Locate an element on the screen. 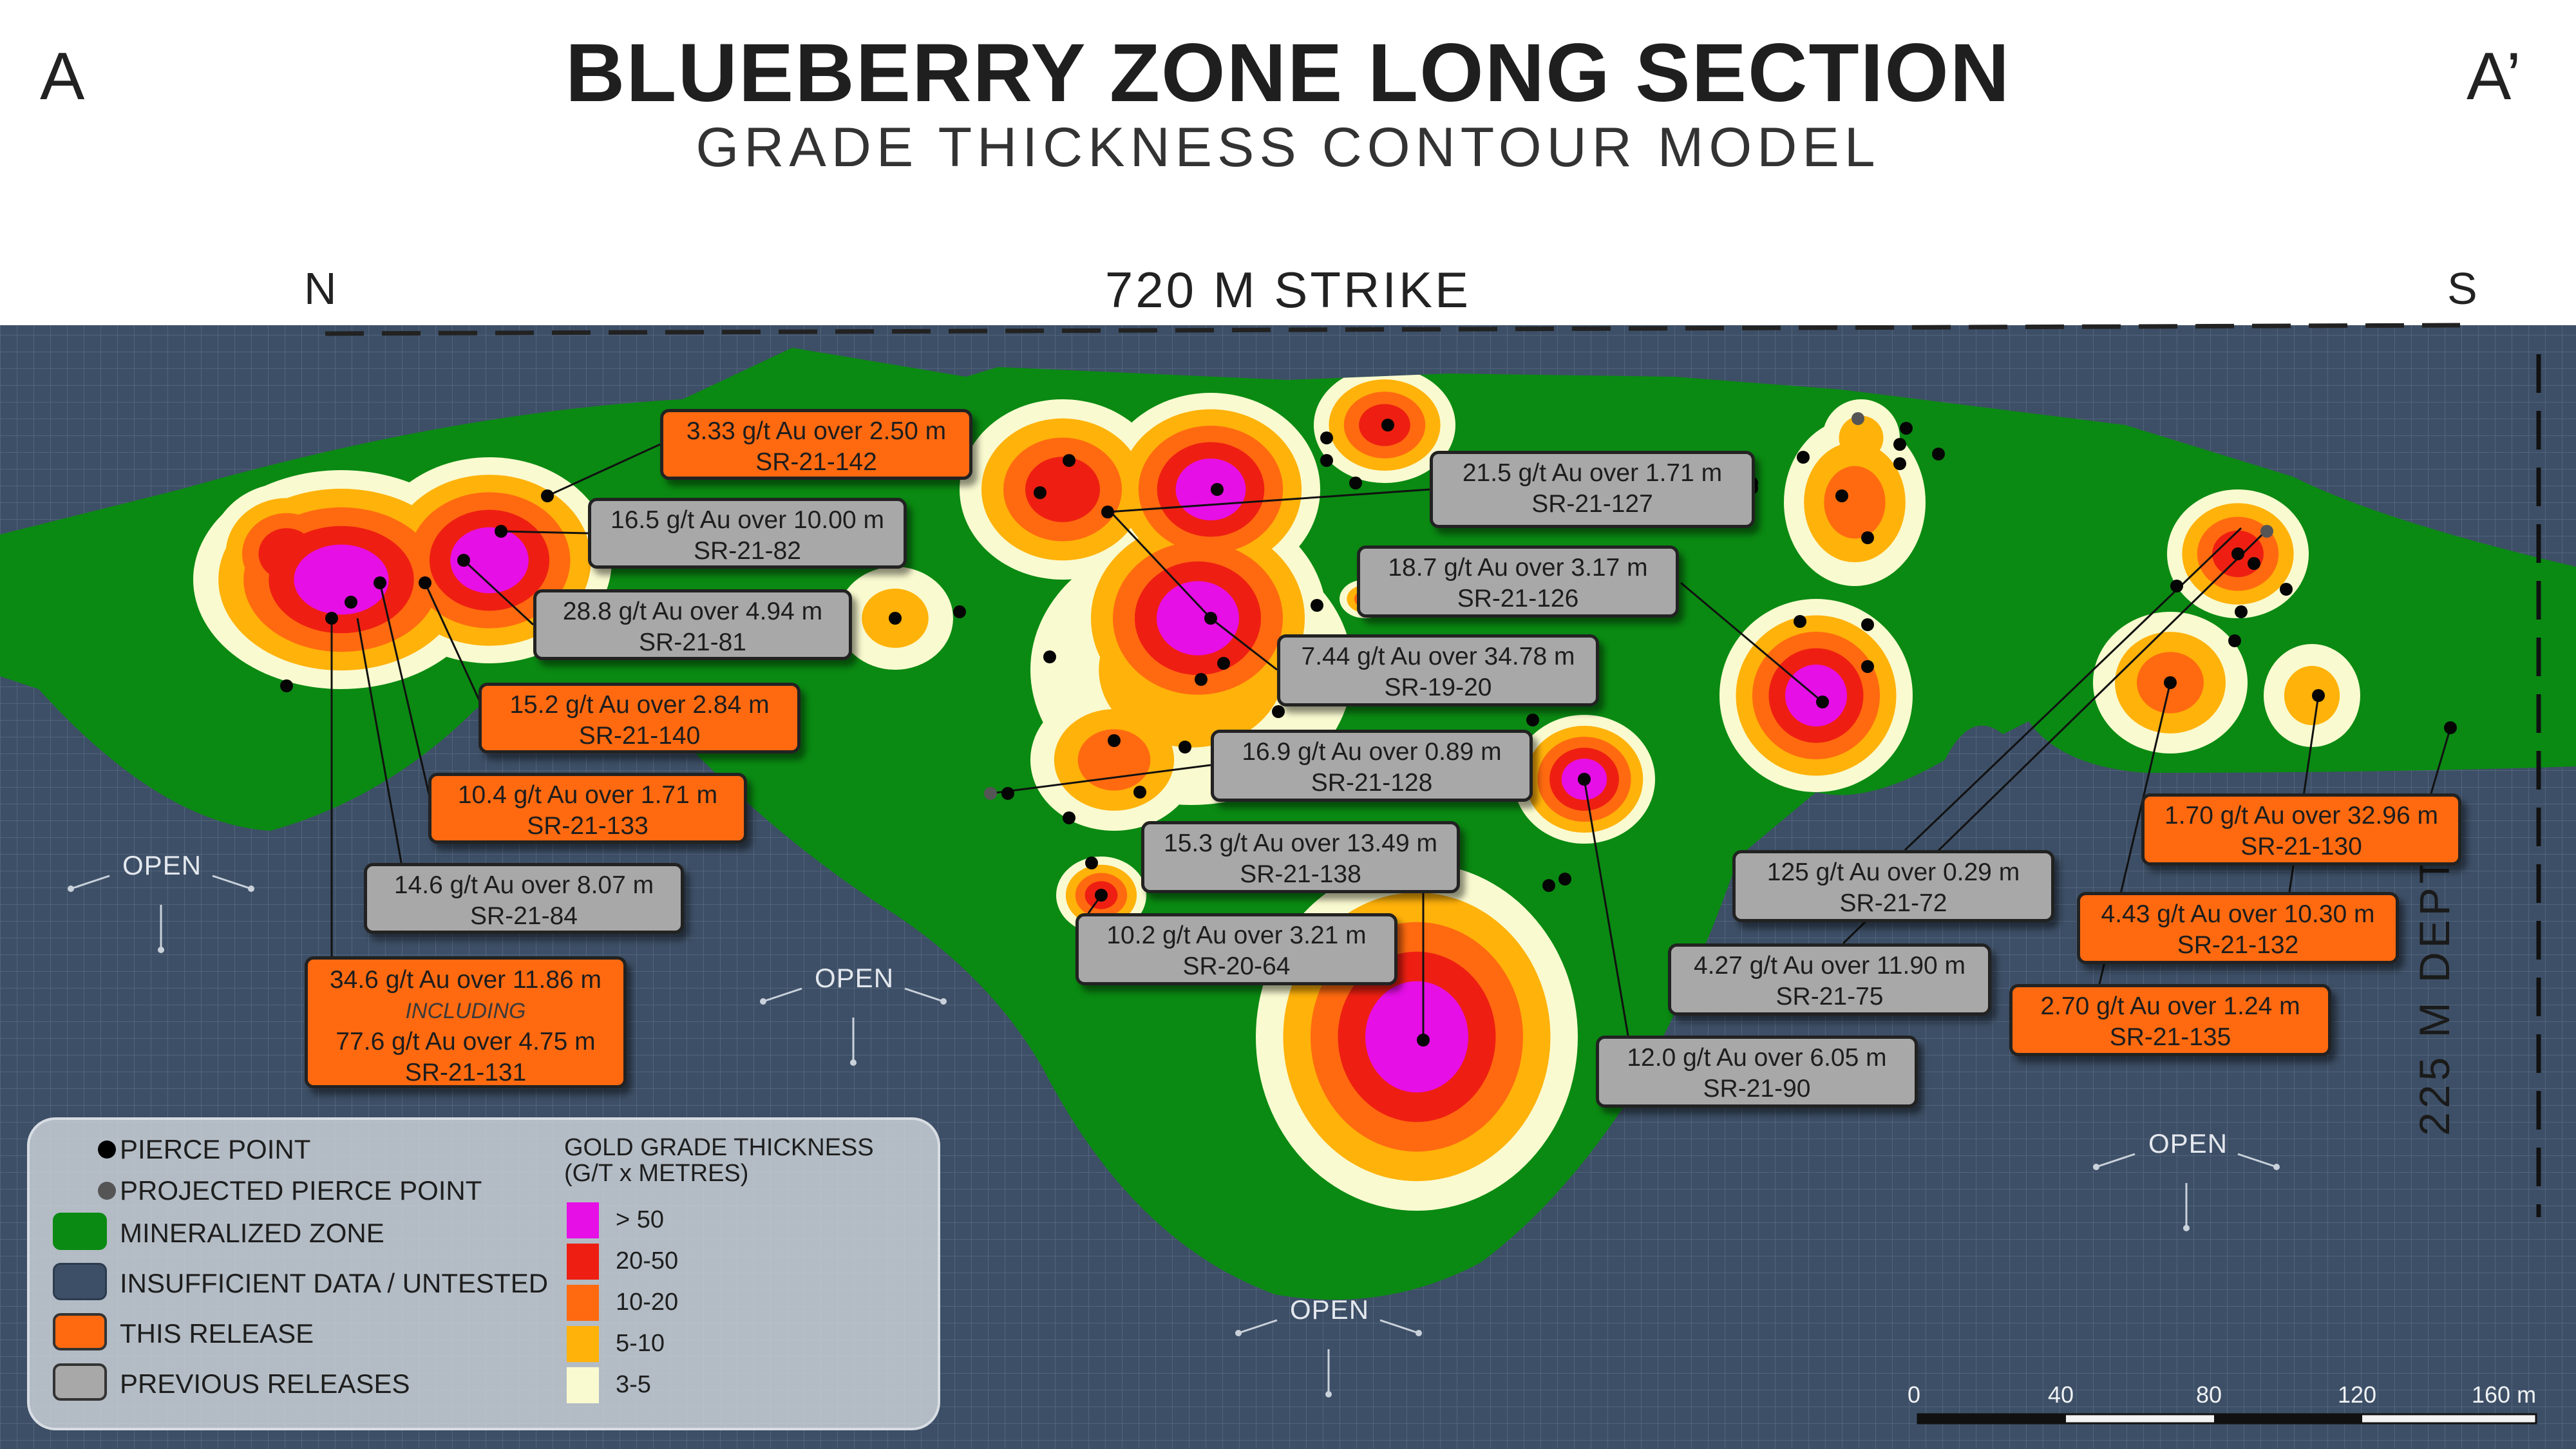  strike-line is located at coordinates (1393, 329).